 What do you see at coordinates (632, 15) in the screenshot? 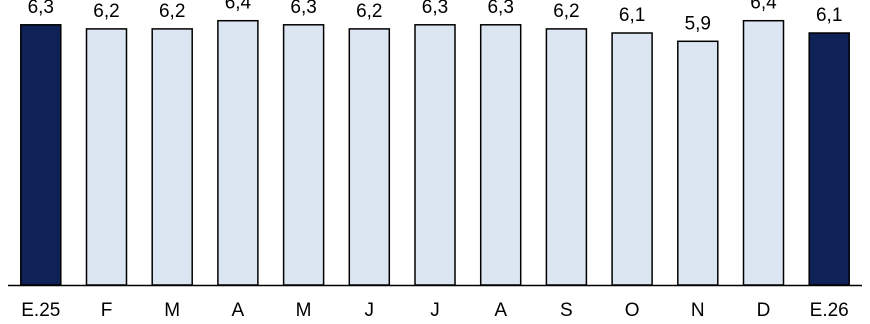
I see `value-label-9: 6,1` at bounding box center [632, 15].